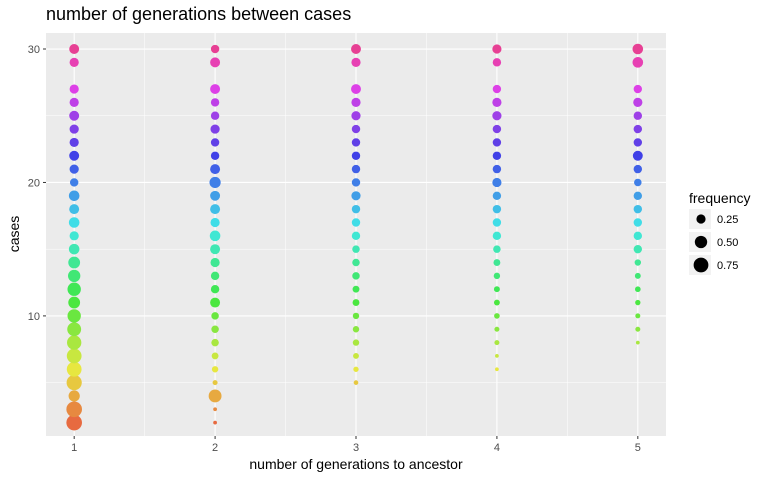  Describe the element at coordinates (215, 448) in the screenshot. I see `x-tick-label: 2` at that location.